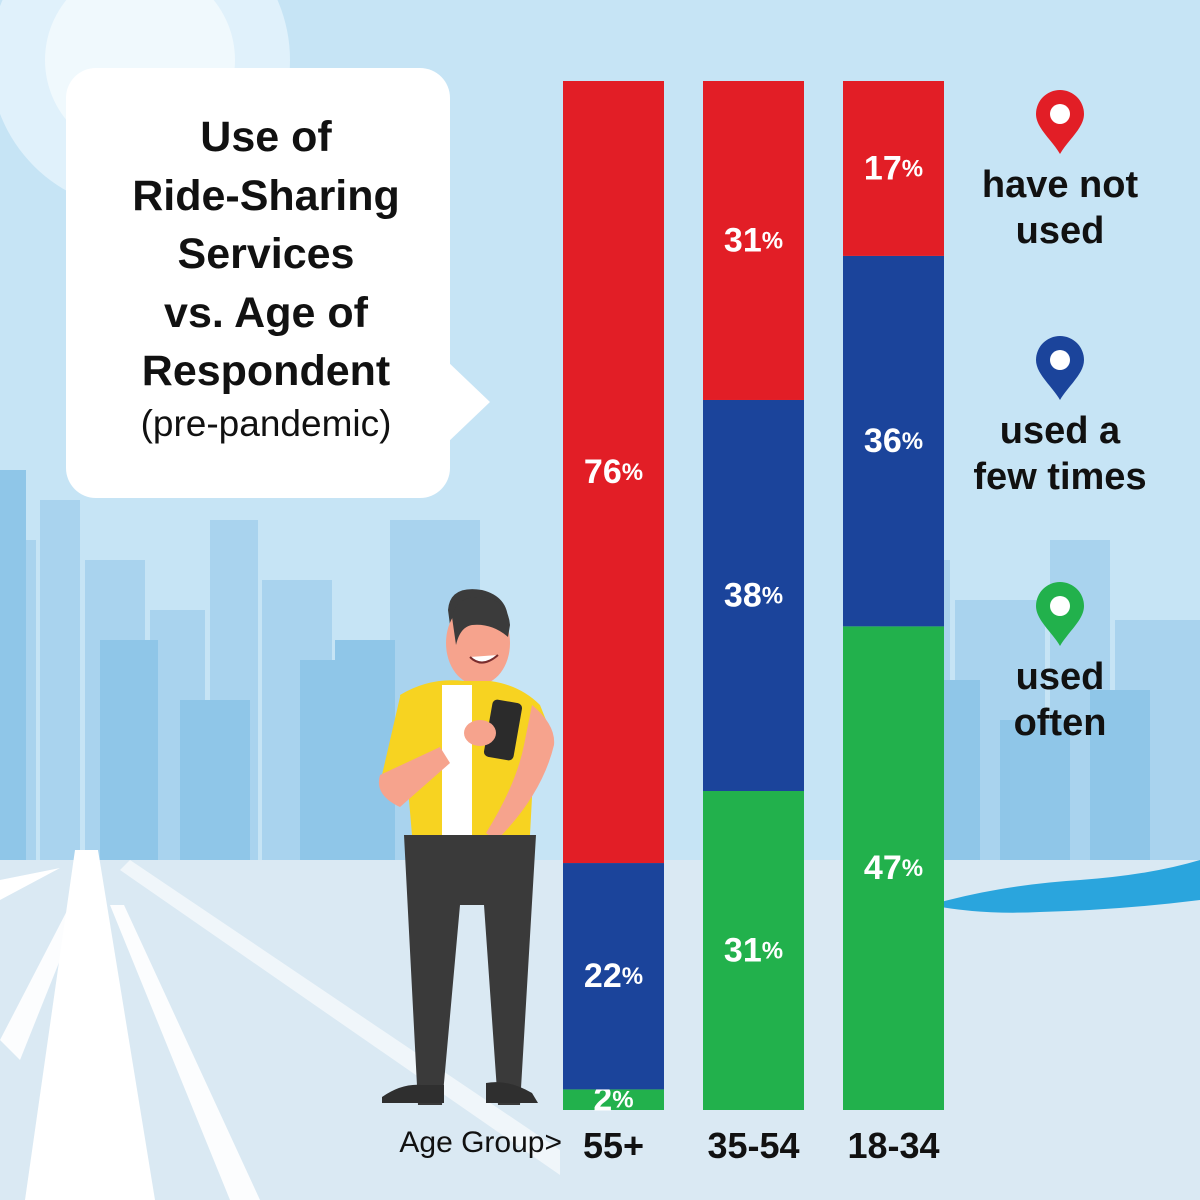  I want to click on legend-label: used a, so click(1060, 431).